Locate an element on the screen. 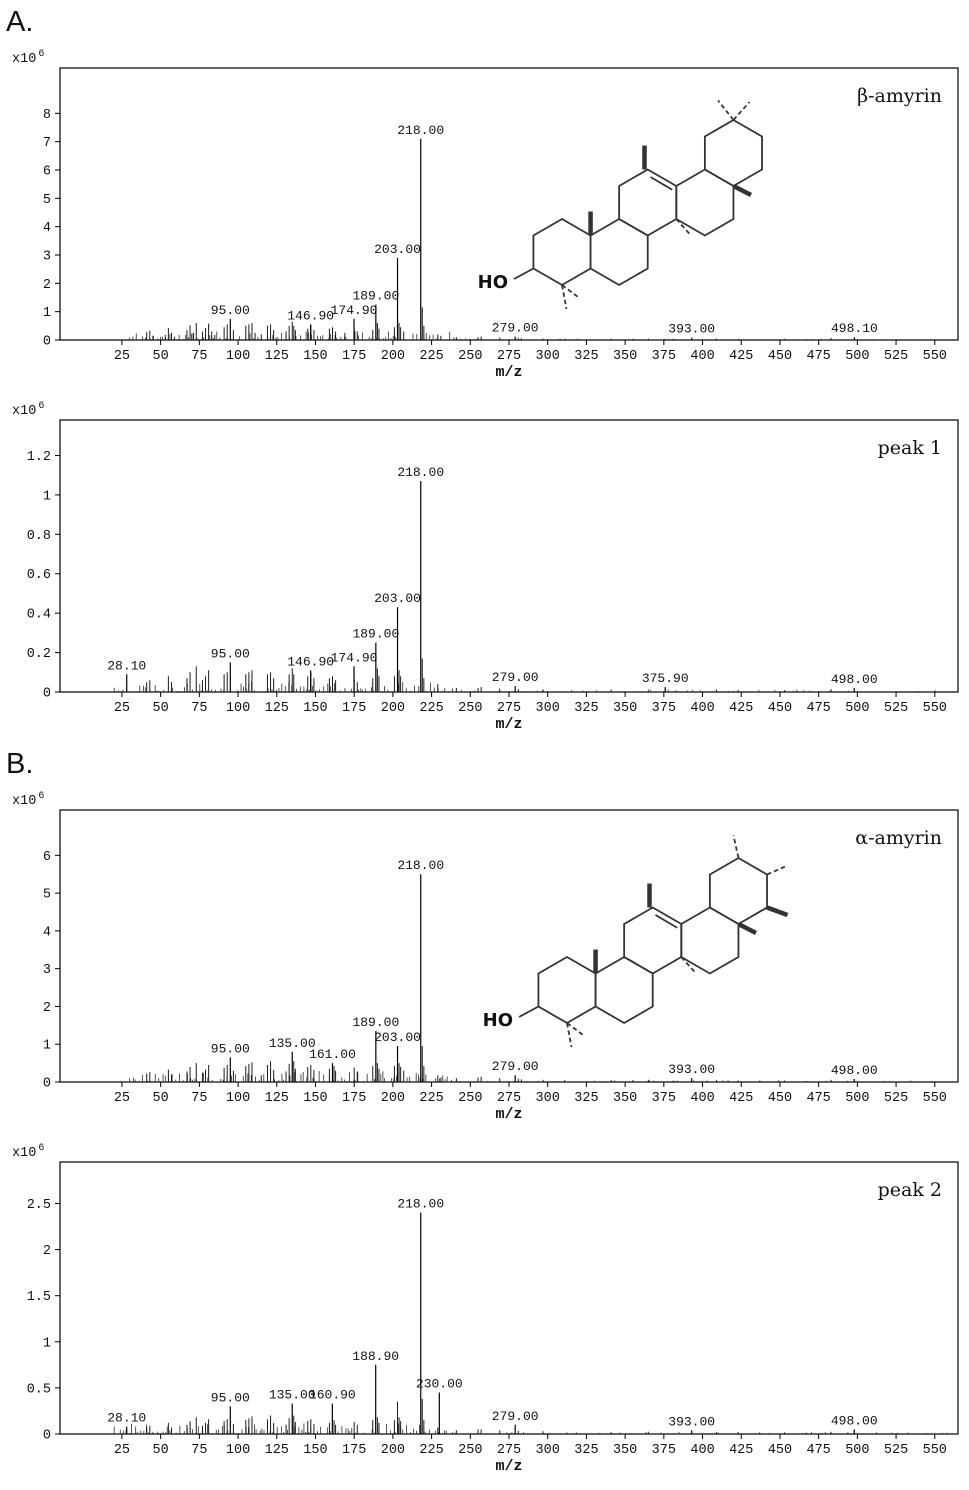 The height and width of the screenshot is (1490, 969). y-tick-label: 0.4 is located at coordinates (39, 615).